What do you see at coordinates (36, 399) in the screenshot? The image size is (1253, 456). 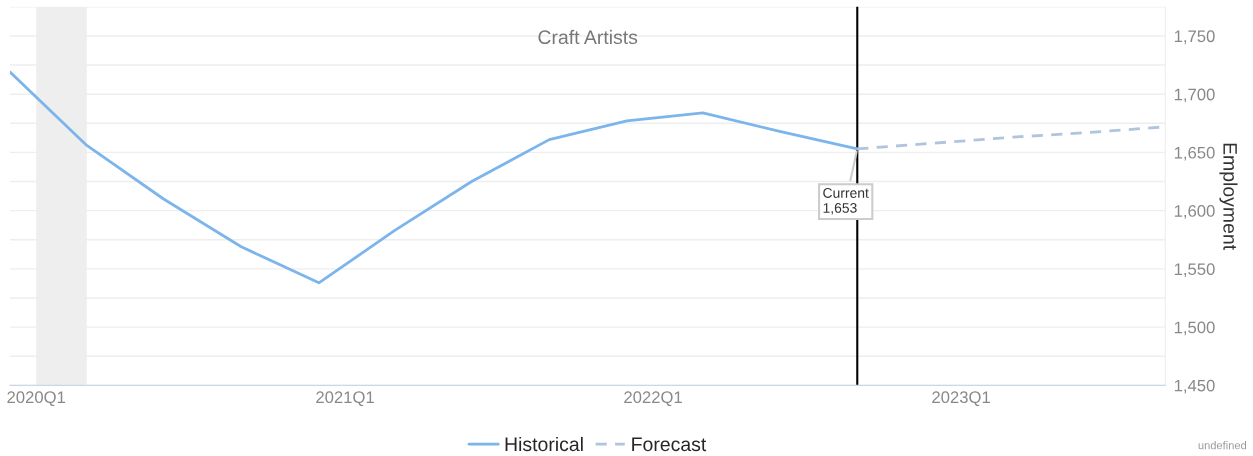 I see `x-tick-label: 2020Q1` at bounding box center [36, 399].